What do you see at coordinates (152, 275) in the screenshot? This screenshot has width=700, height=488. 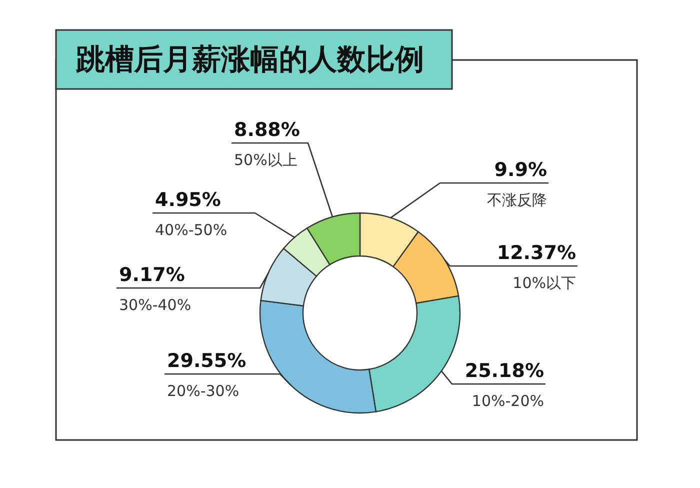 I see `data-label: 9.17%` at bounding box center [152, 275].